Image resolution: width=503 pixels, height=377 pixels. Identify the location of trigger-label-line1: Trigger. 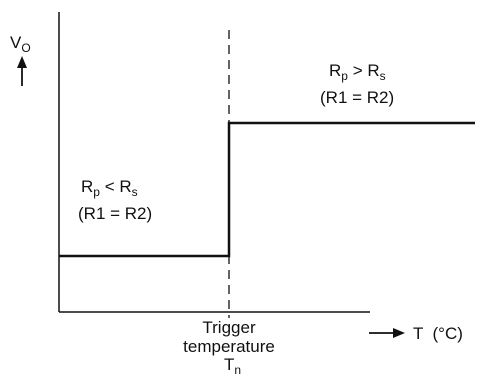
(229, 327).